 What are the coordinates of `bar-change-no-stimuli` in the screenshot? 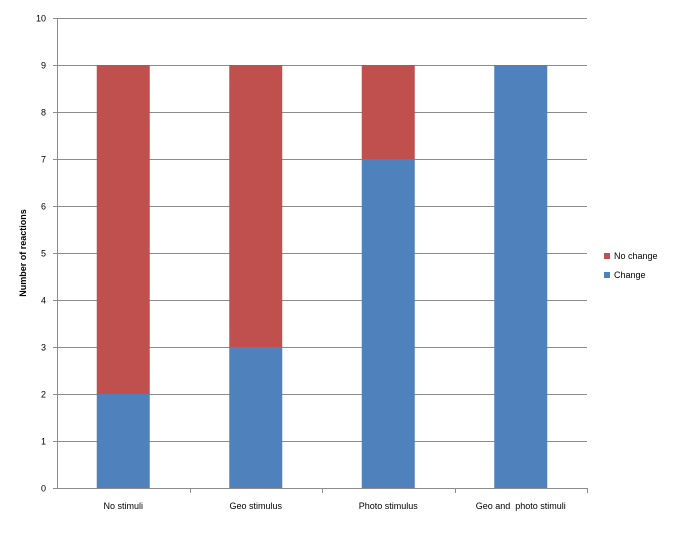 It's located at (123, 441).